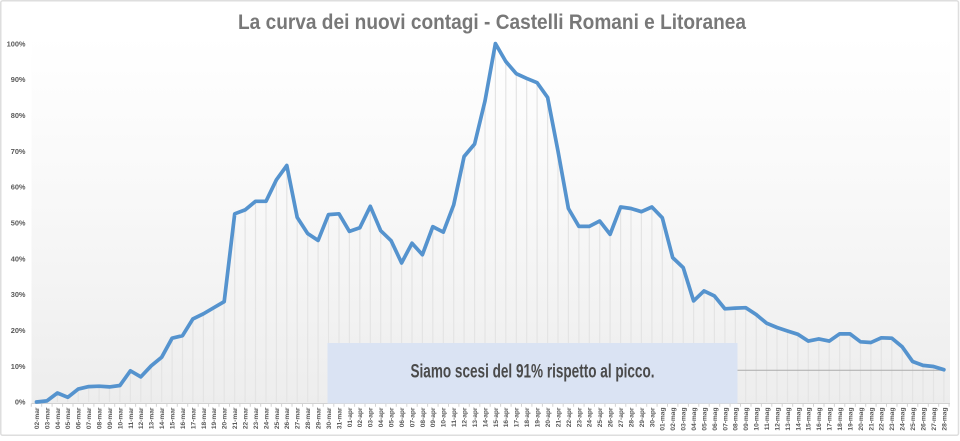  I want to click on svg-text: 02-apr, so click(360, 417).